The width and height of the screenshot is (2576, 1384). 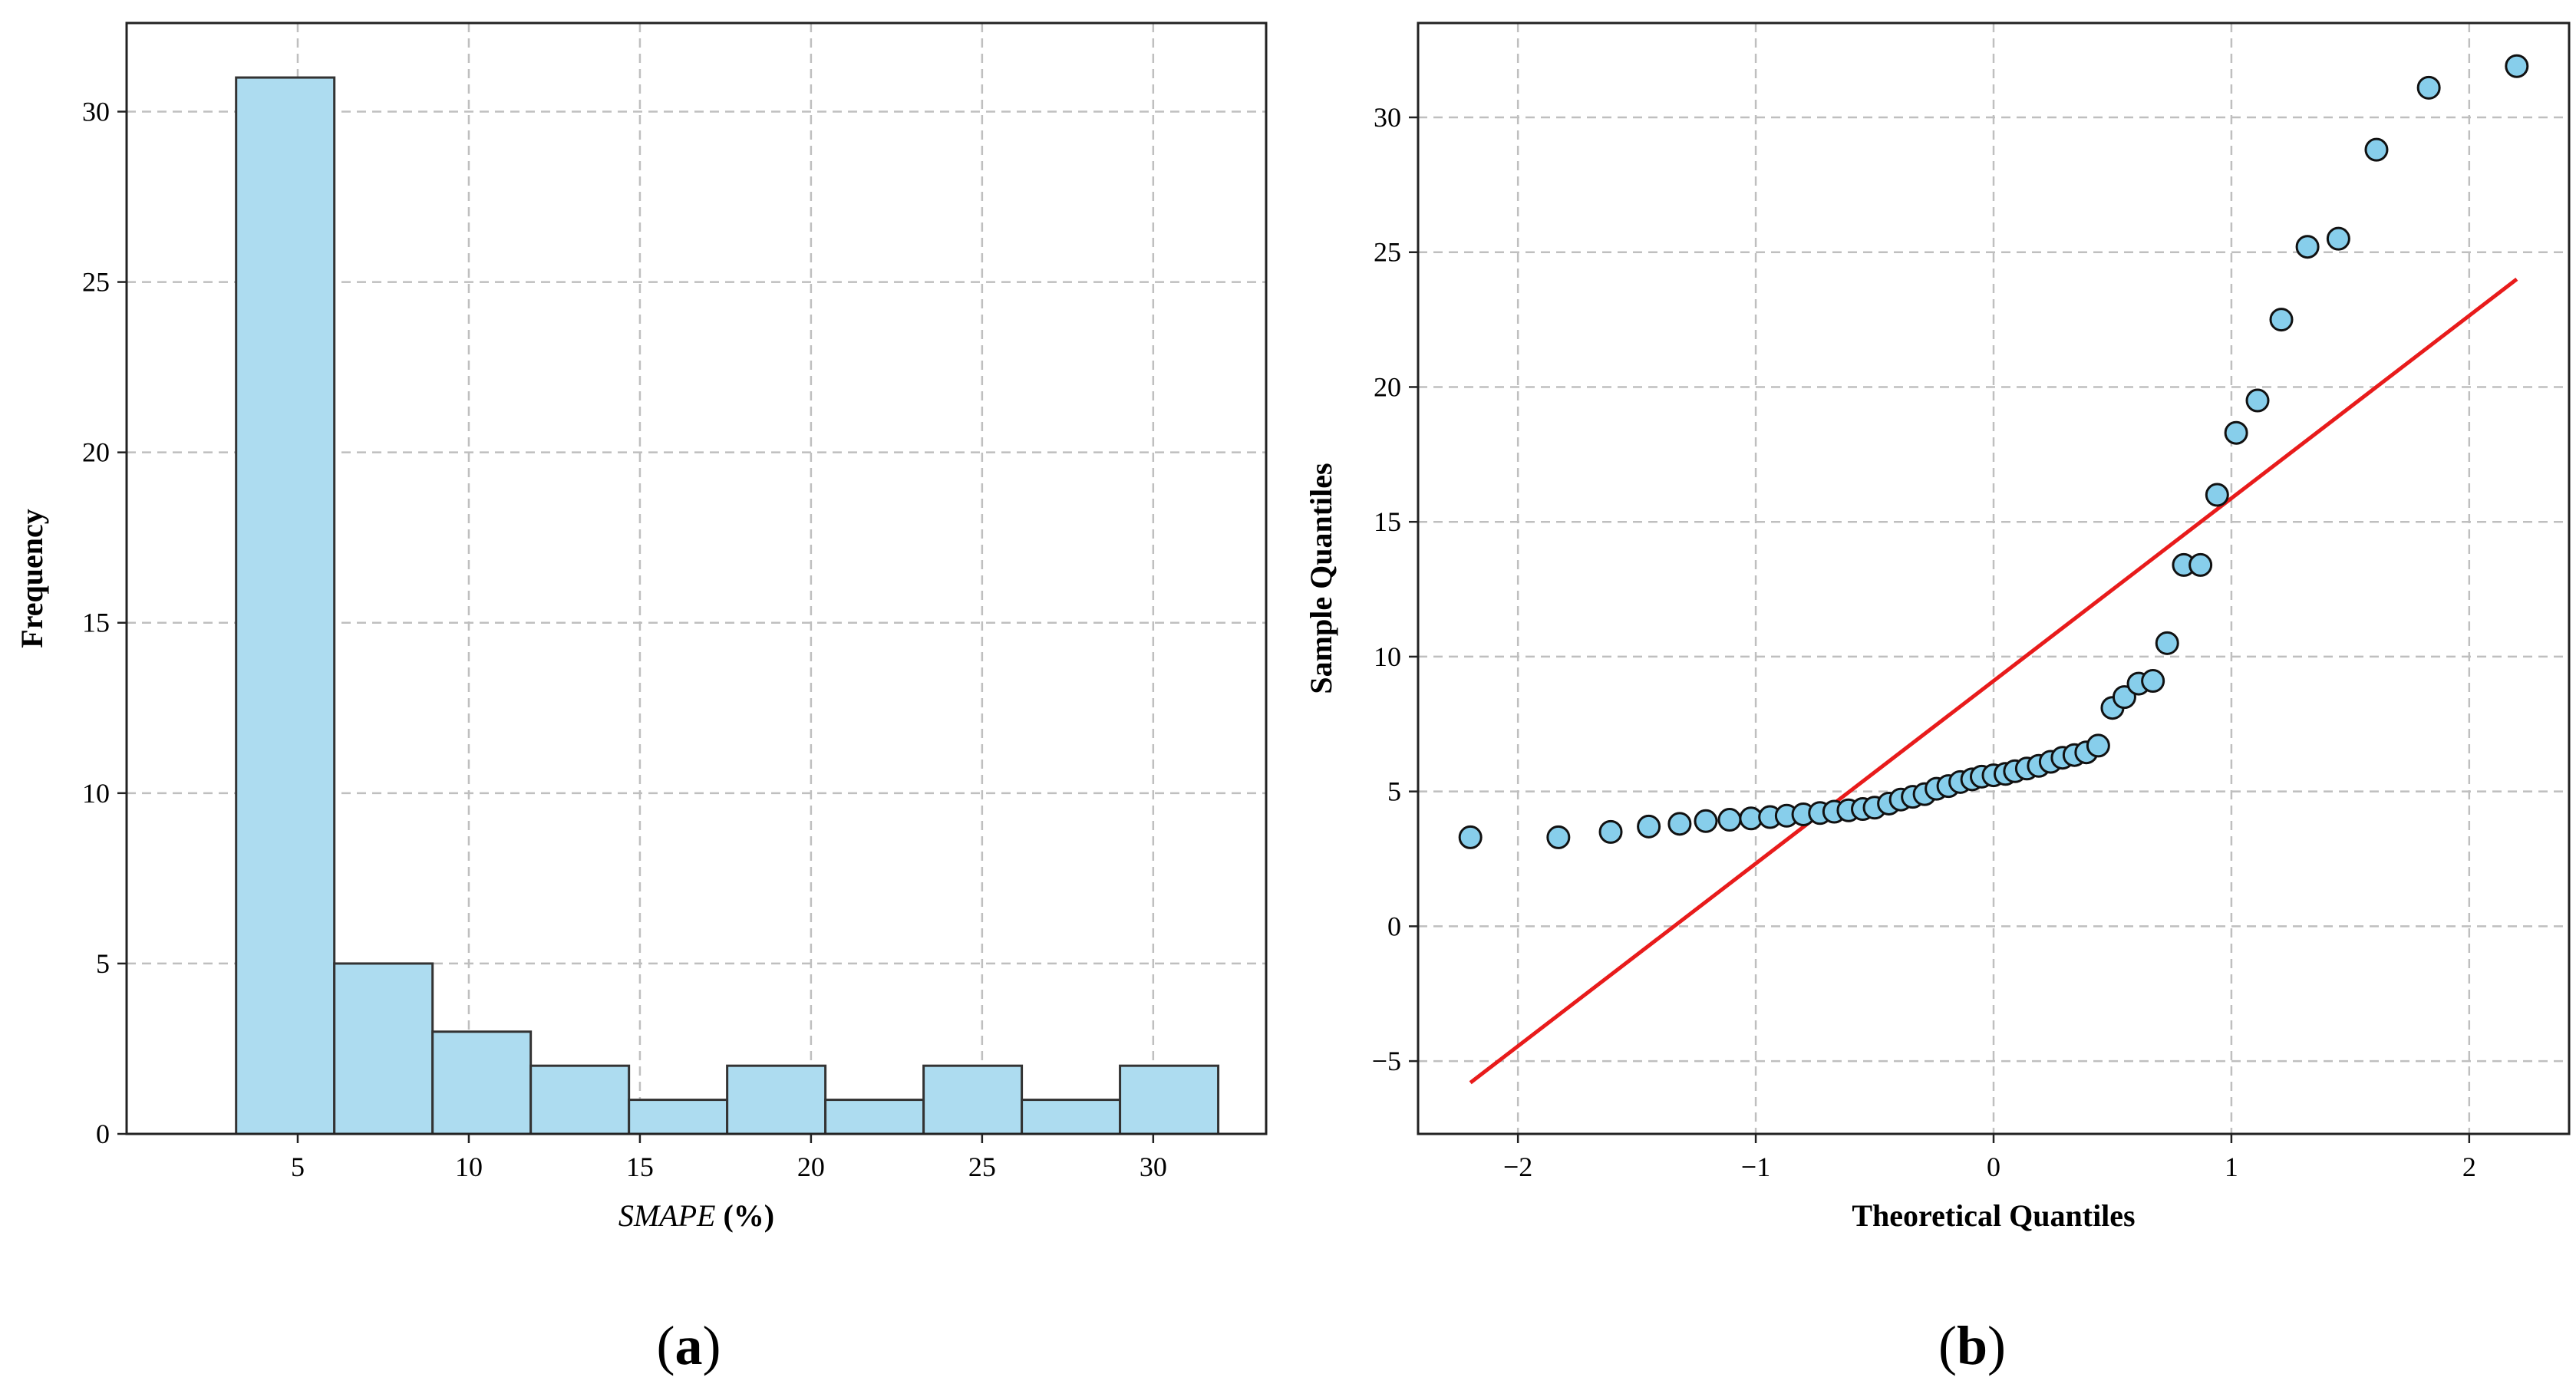 I want to click on a-x-tick-label: 30, so click(x=1153, y=1167).